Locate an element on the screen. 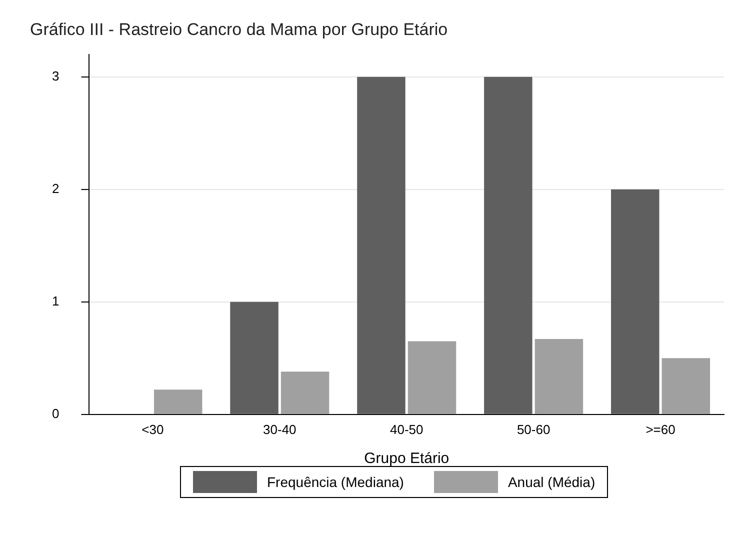 The width and height of the screenshot is (754, 542). legend-label: Anual (Média) is located at coordinates (552, 482).